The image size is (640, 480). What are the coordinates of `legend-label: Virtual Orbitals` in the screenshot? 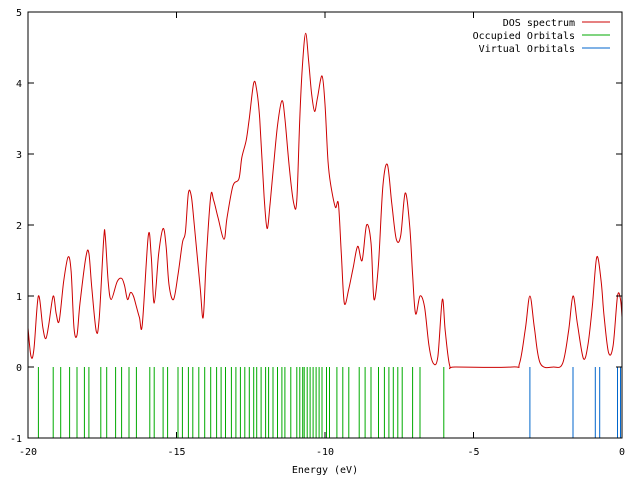 It's located at (527, 49).